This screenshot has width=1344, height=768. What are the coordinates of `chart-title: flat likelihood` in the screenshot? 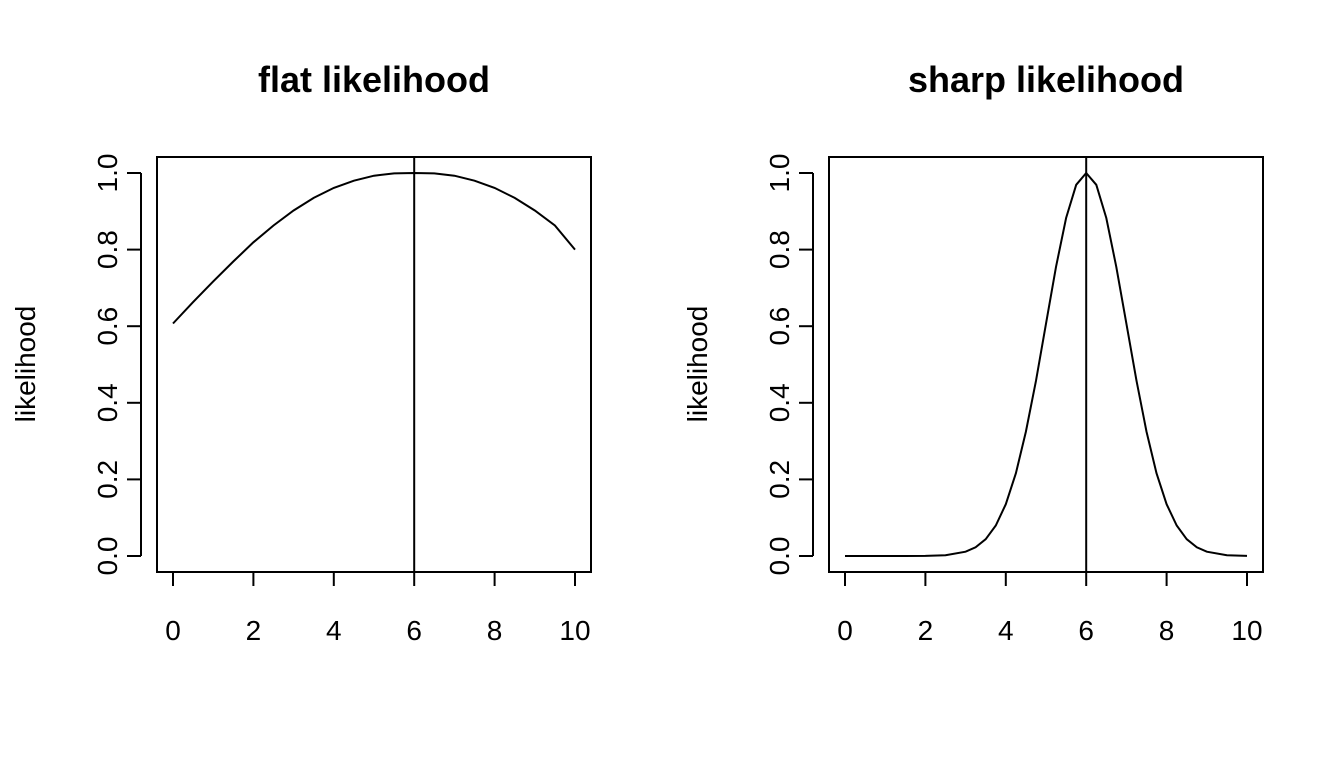 It's located at (374, 79).